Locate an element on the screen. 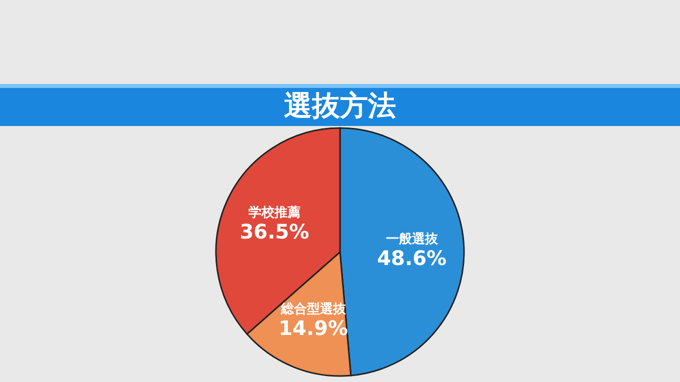  chart-title: 選抜方法 is located at coordinates (340, 105).